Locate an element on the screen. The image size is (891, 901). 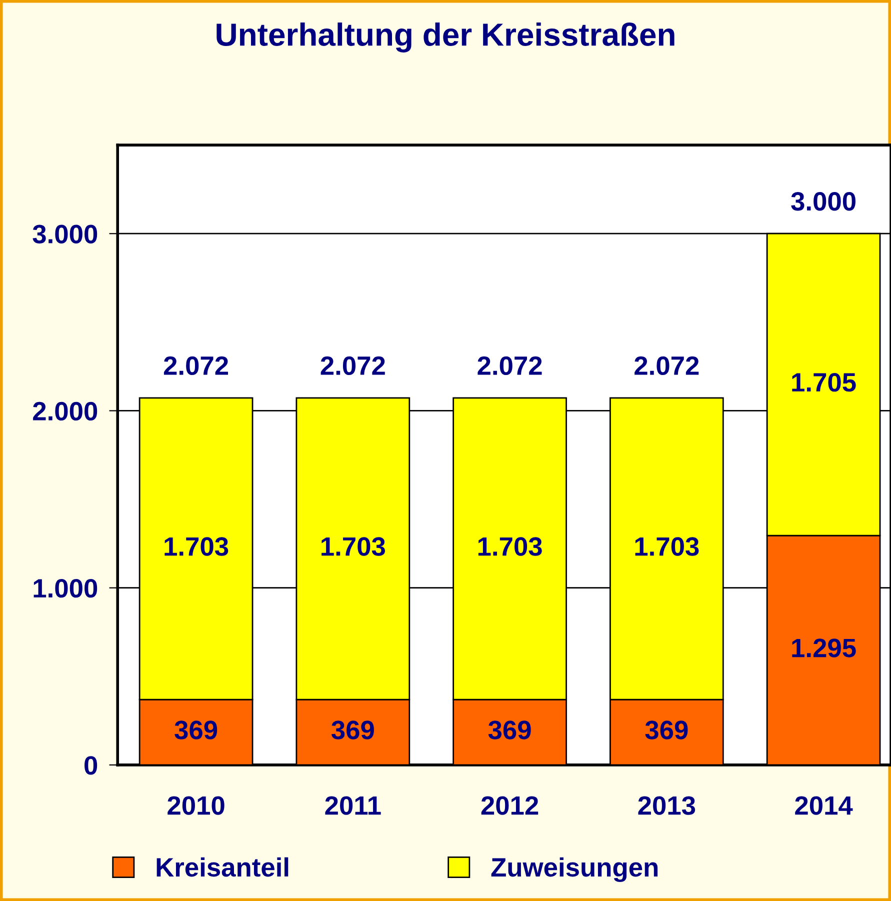
x-tick-label: 2012 is located at coordinates (509, 805).